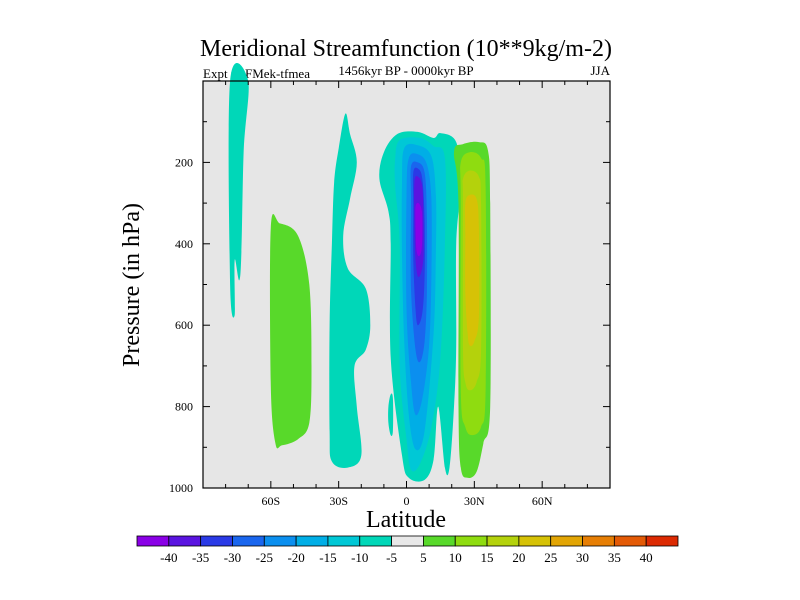 The image size is (800, 600). I want to click on colorbar-label: 20, so click(518, 557).